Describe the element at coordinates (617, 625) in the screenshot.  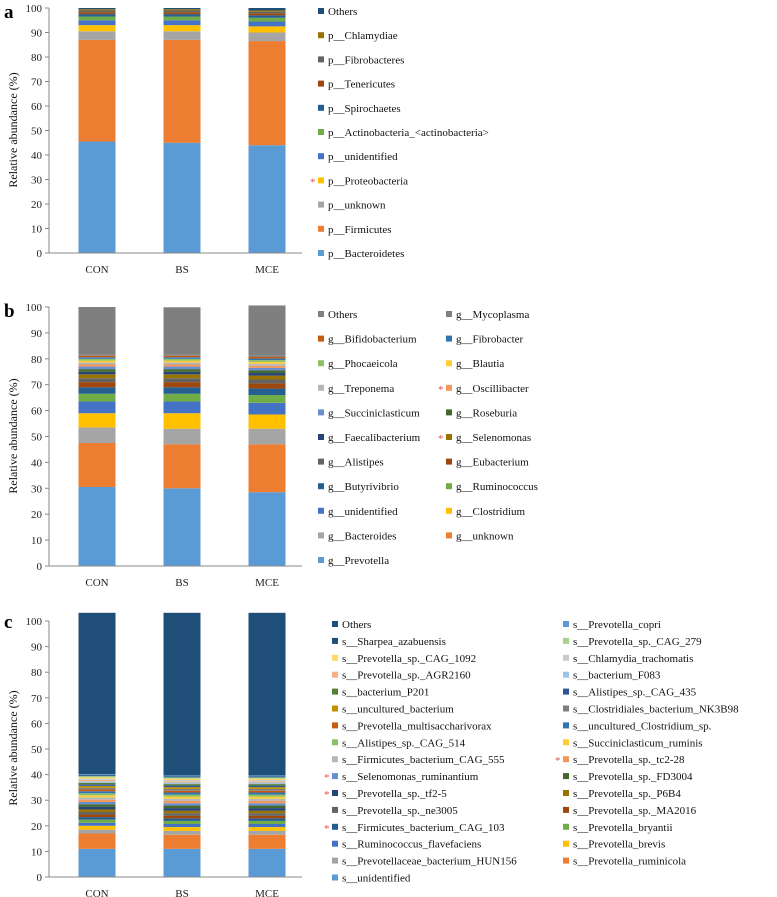
I see `legend-entry: s__Prevotella_copri` at that location.